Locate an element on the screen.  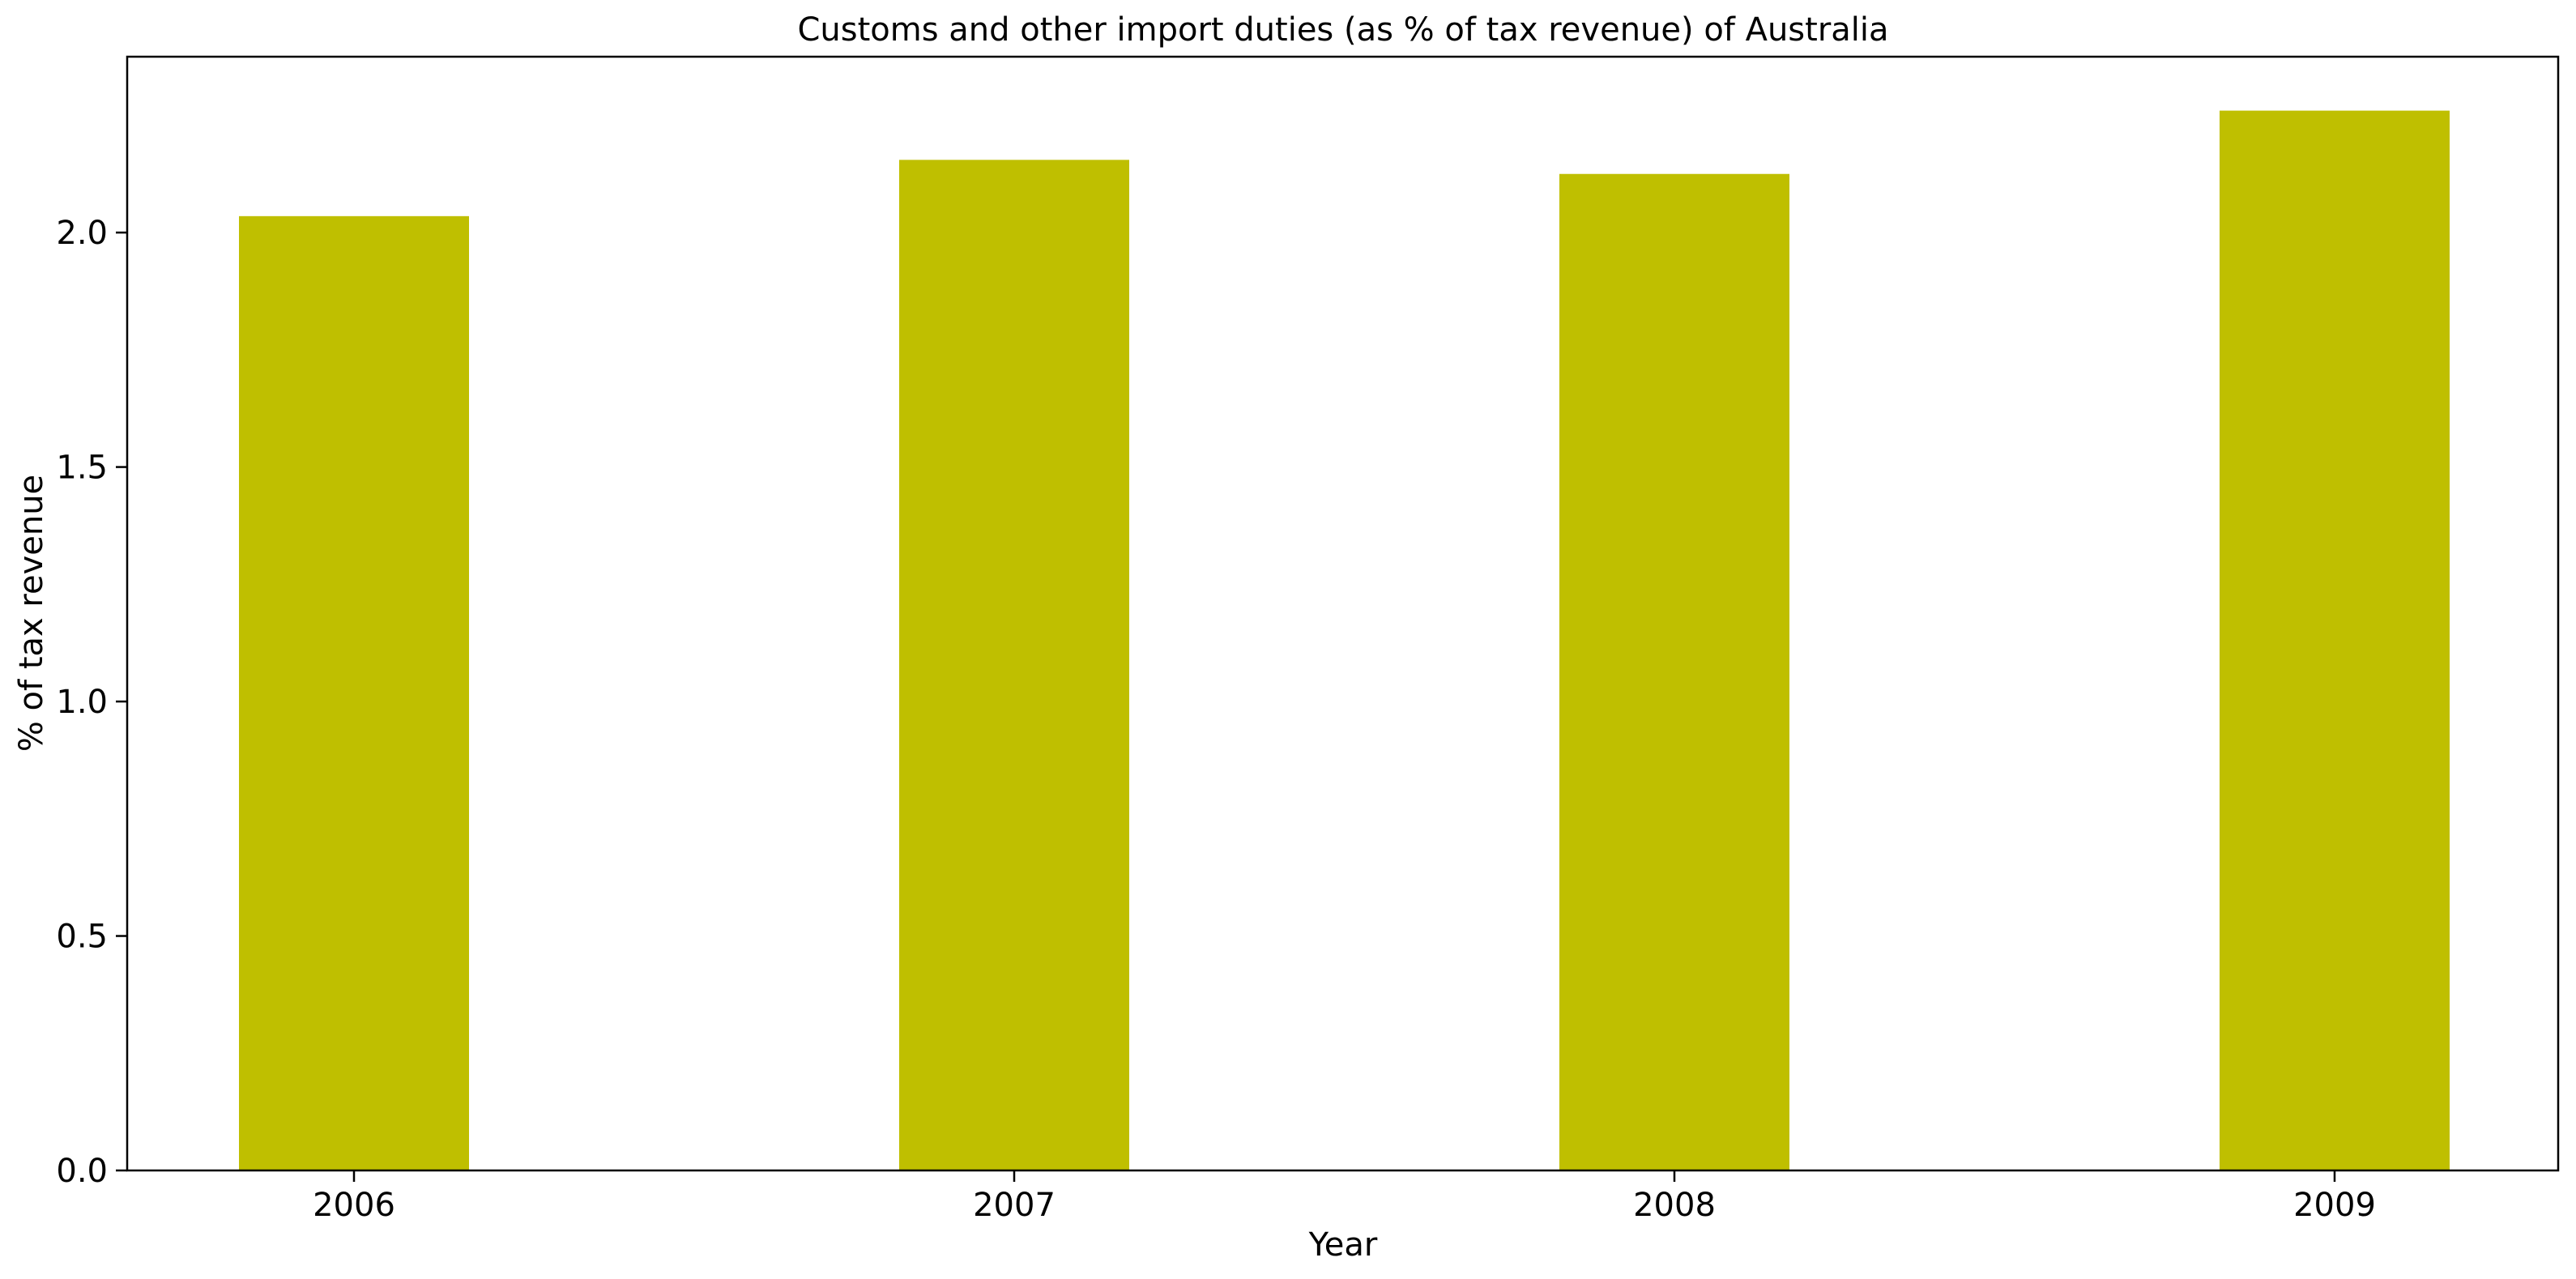
x-tick-label-2008: 2008 is located at coordinates (1675, 1205).